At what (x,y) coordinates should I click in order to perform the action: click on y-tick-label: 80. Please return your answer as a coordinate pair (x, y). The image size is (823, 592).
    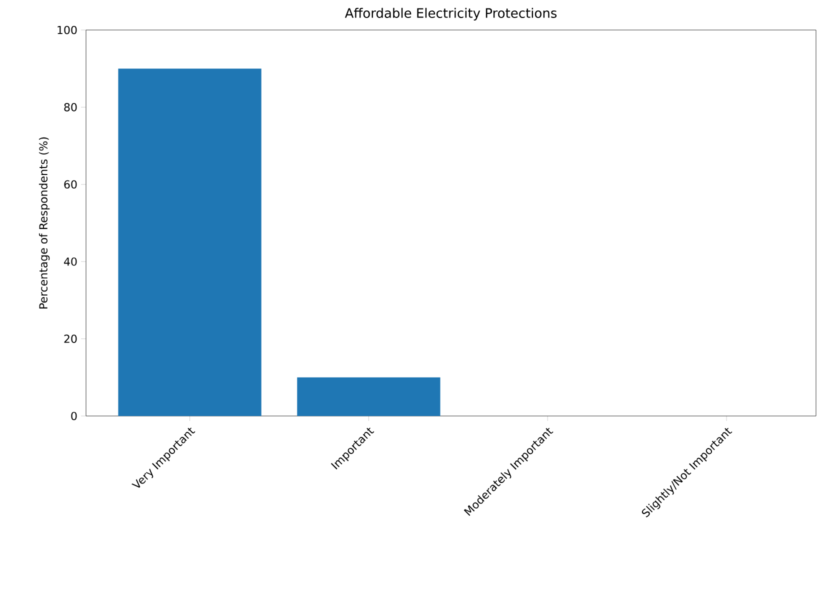
    Looking at the image, I should click on (70, 107).